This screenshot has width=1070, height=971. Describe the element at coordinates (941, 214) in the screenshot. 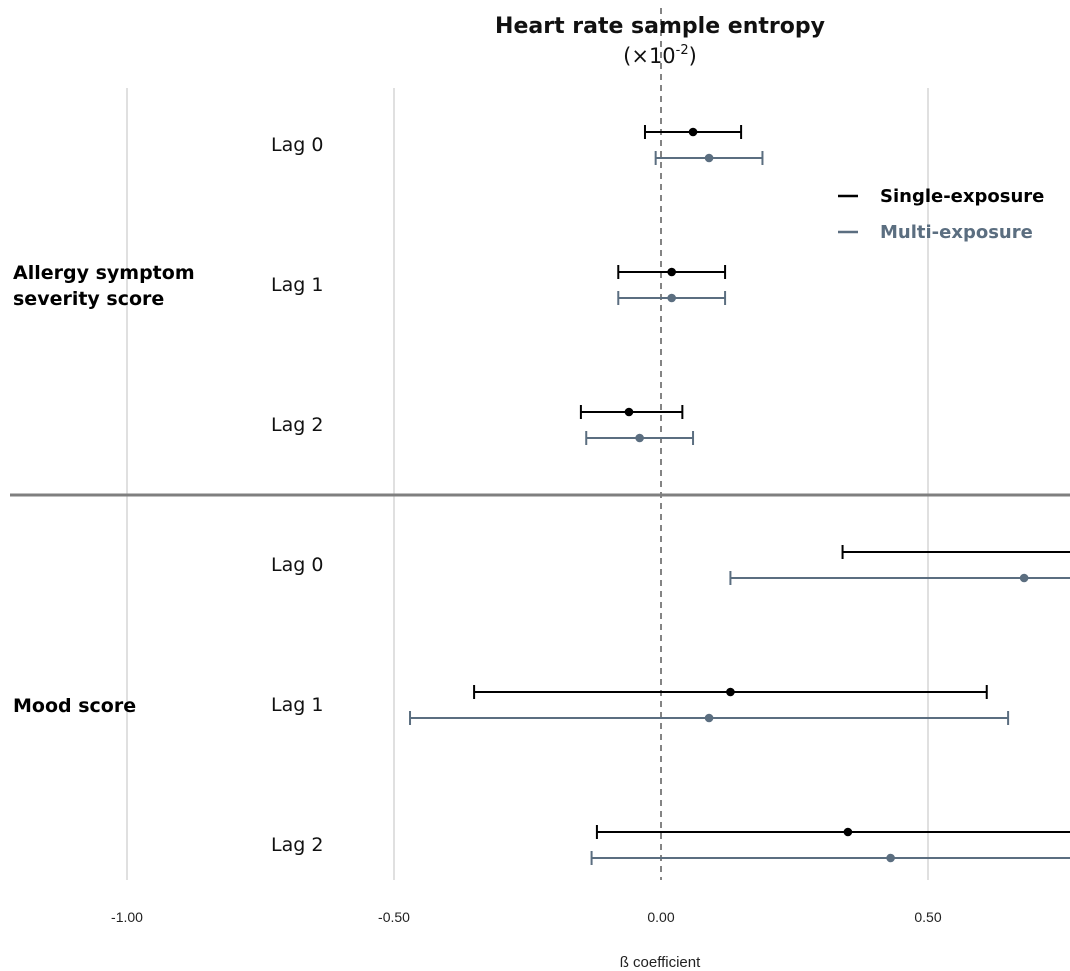

I see `legend: Single-exposure Multi-exposure` at that location.